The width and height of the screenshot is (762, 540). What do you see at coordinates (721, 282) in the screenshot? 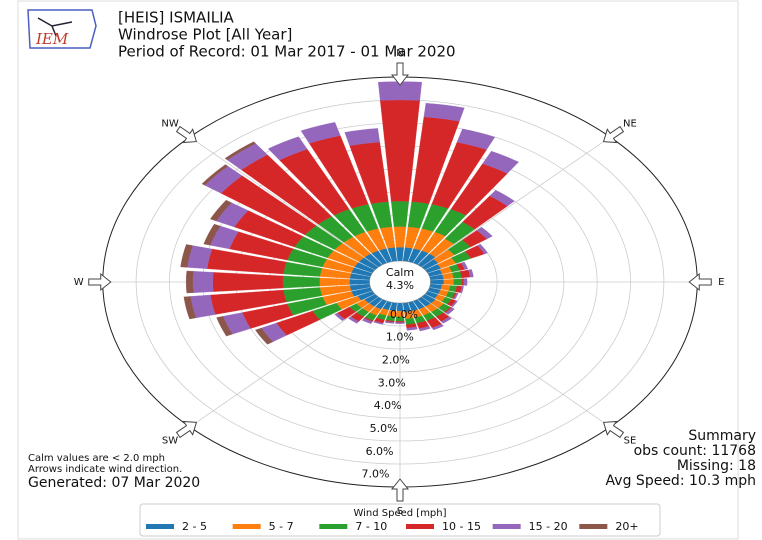
I see `direction-label: E` at bounding box center [721, 282].